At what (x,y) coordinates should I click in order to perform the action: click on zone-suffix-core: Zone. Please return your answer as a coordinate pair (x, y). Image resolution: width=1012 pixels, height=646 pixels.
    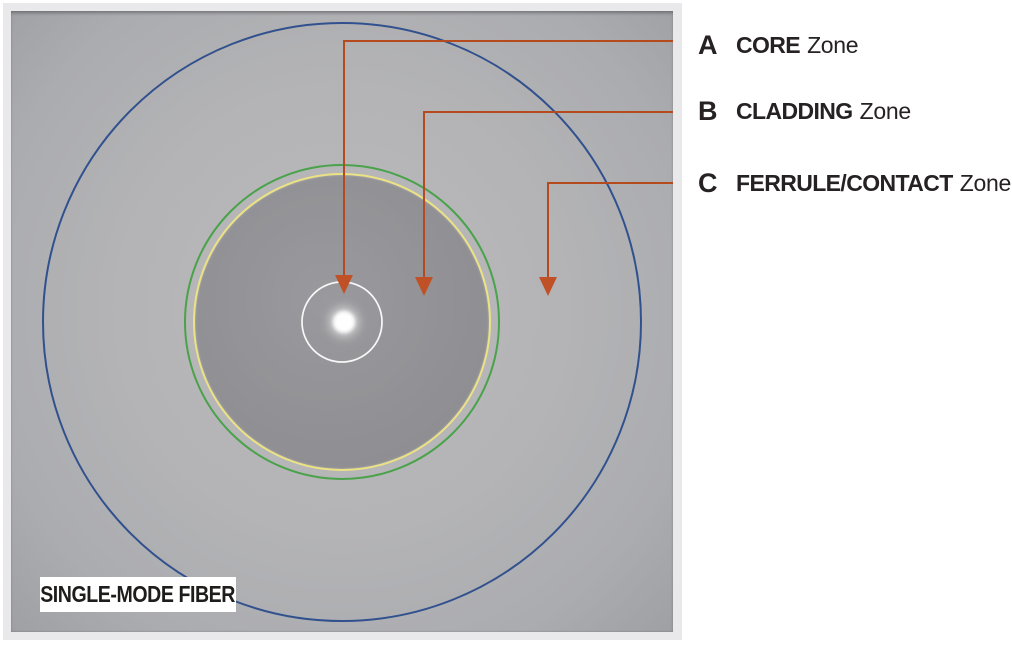
    Looking at the image, I should click on (833, 44).